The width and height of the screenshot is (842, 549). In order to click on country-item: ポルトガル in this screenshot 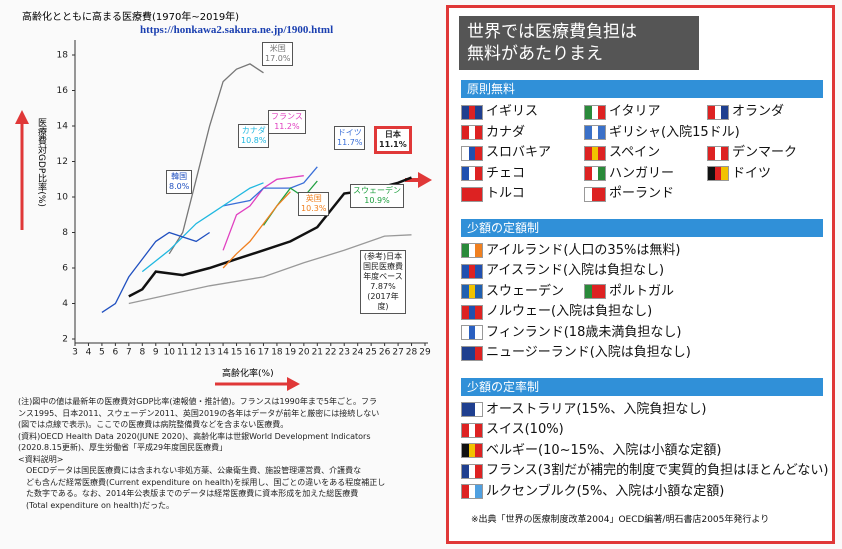, I will do `click(629, 292)`.